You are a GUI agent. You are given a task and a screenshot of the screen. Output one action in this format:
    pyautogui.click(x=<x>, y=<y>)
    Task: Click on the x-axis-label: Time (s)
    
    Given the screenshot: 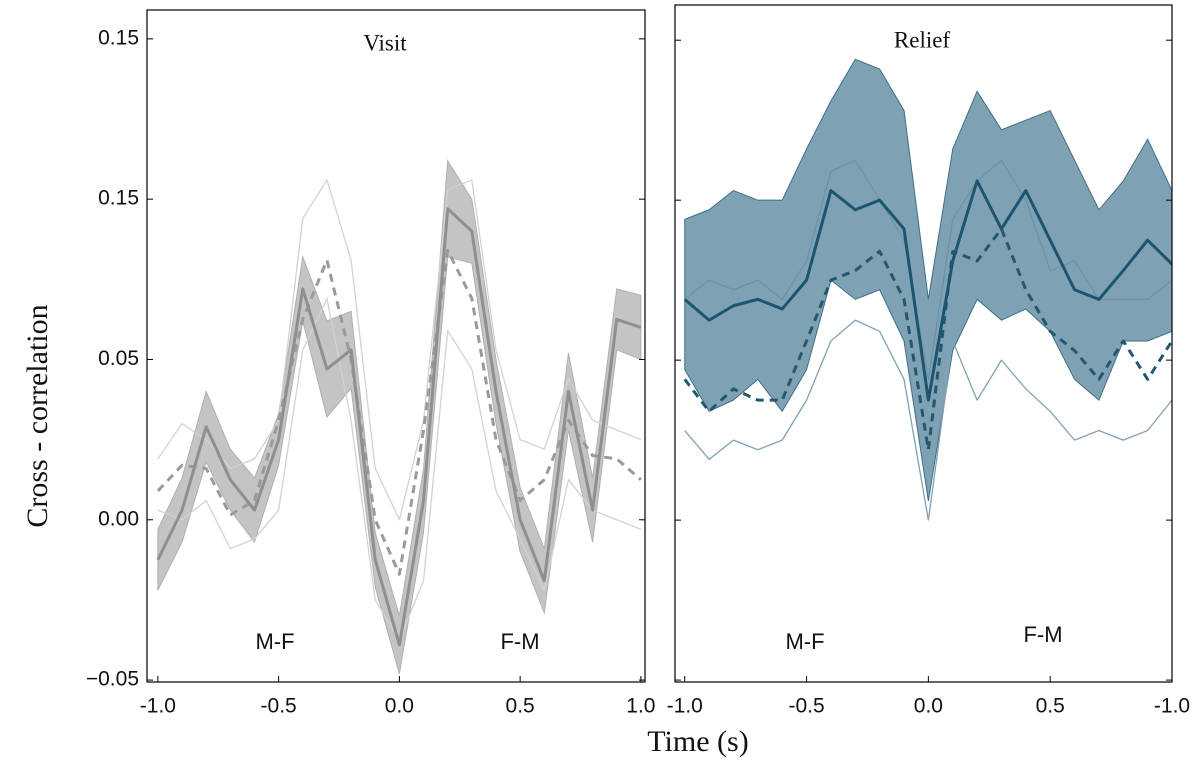 What is the action you would take?
    pyautogui.click(x=697, y=741)
    